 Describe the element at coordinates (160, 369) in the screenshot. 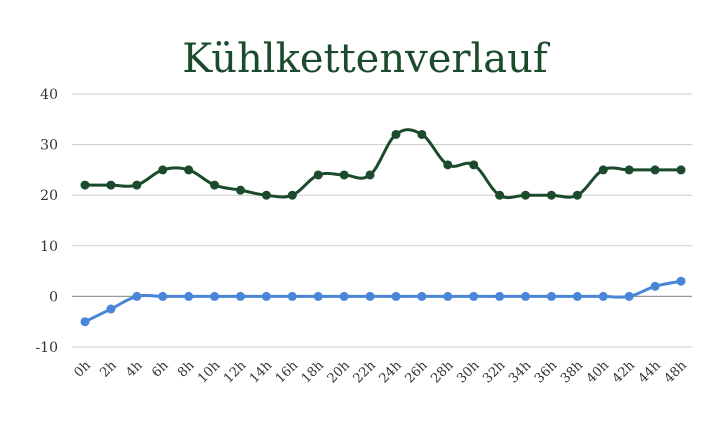

I see `x-tick-label: 6h` at that location.